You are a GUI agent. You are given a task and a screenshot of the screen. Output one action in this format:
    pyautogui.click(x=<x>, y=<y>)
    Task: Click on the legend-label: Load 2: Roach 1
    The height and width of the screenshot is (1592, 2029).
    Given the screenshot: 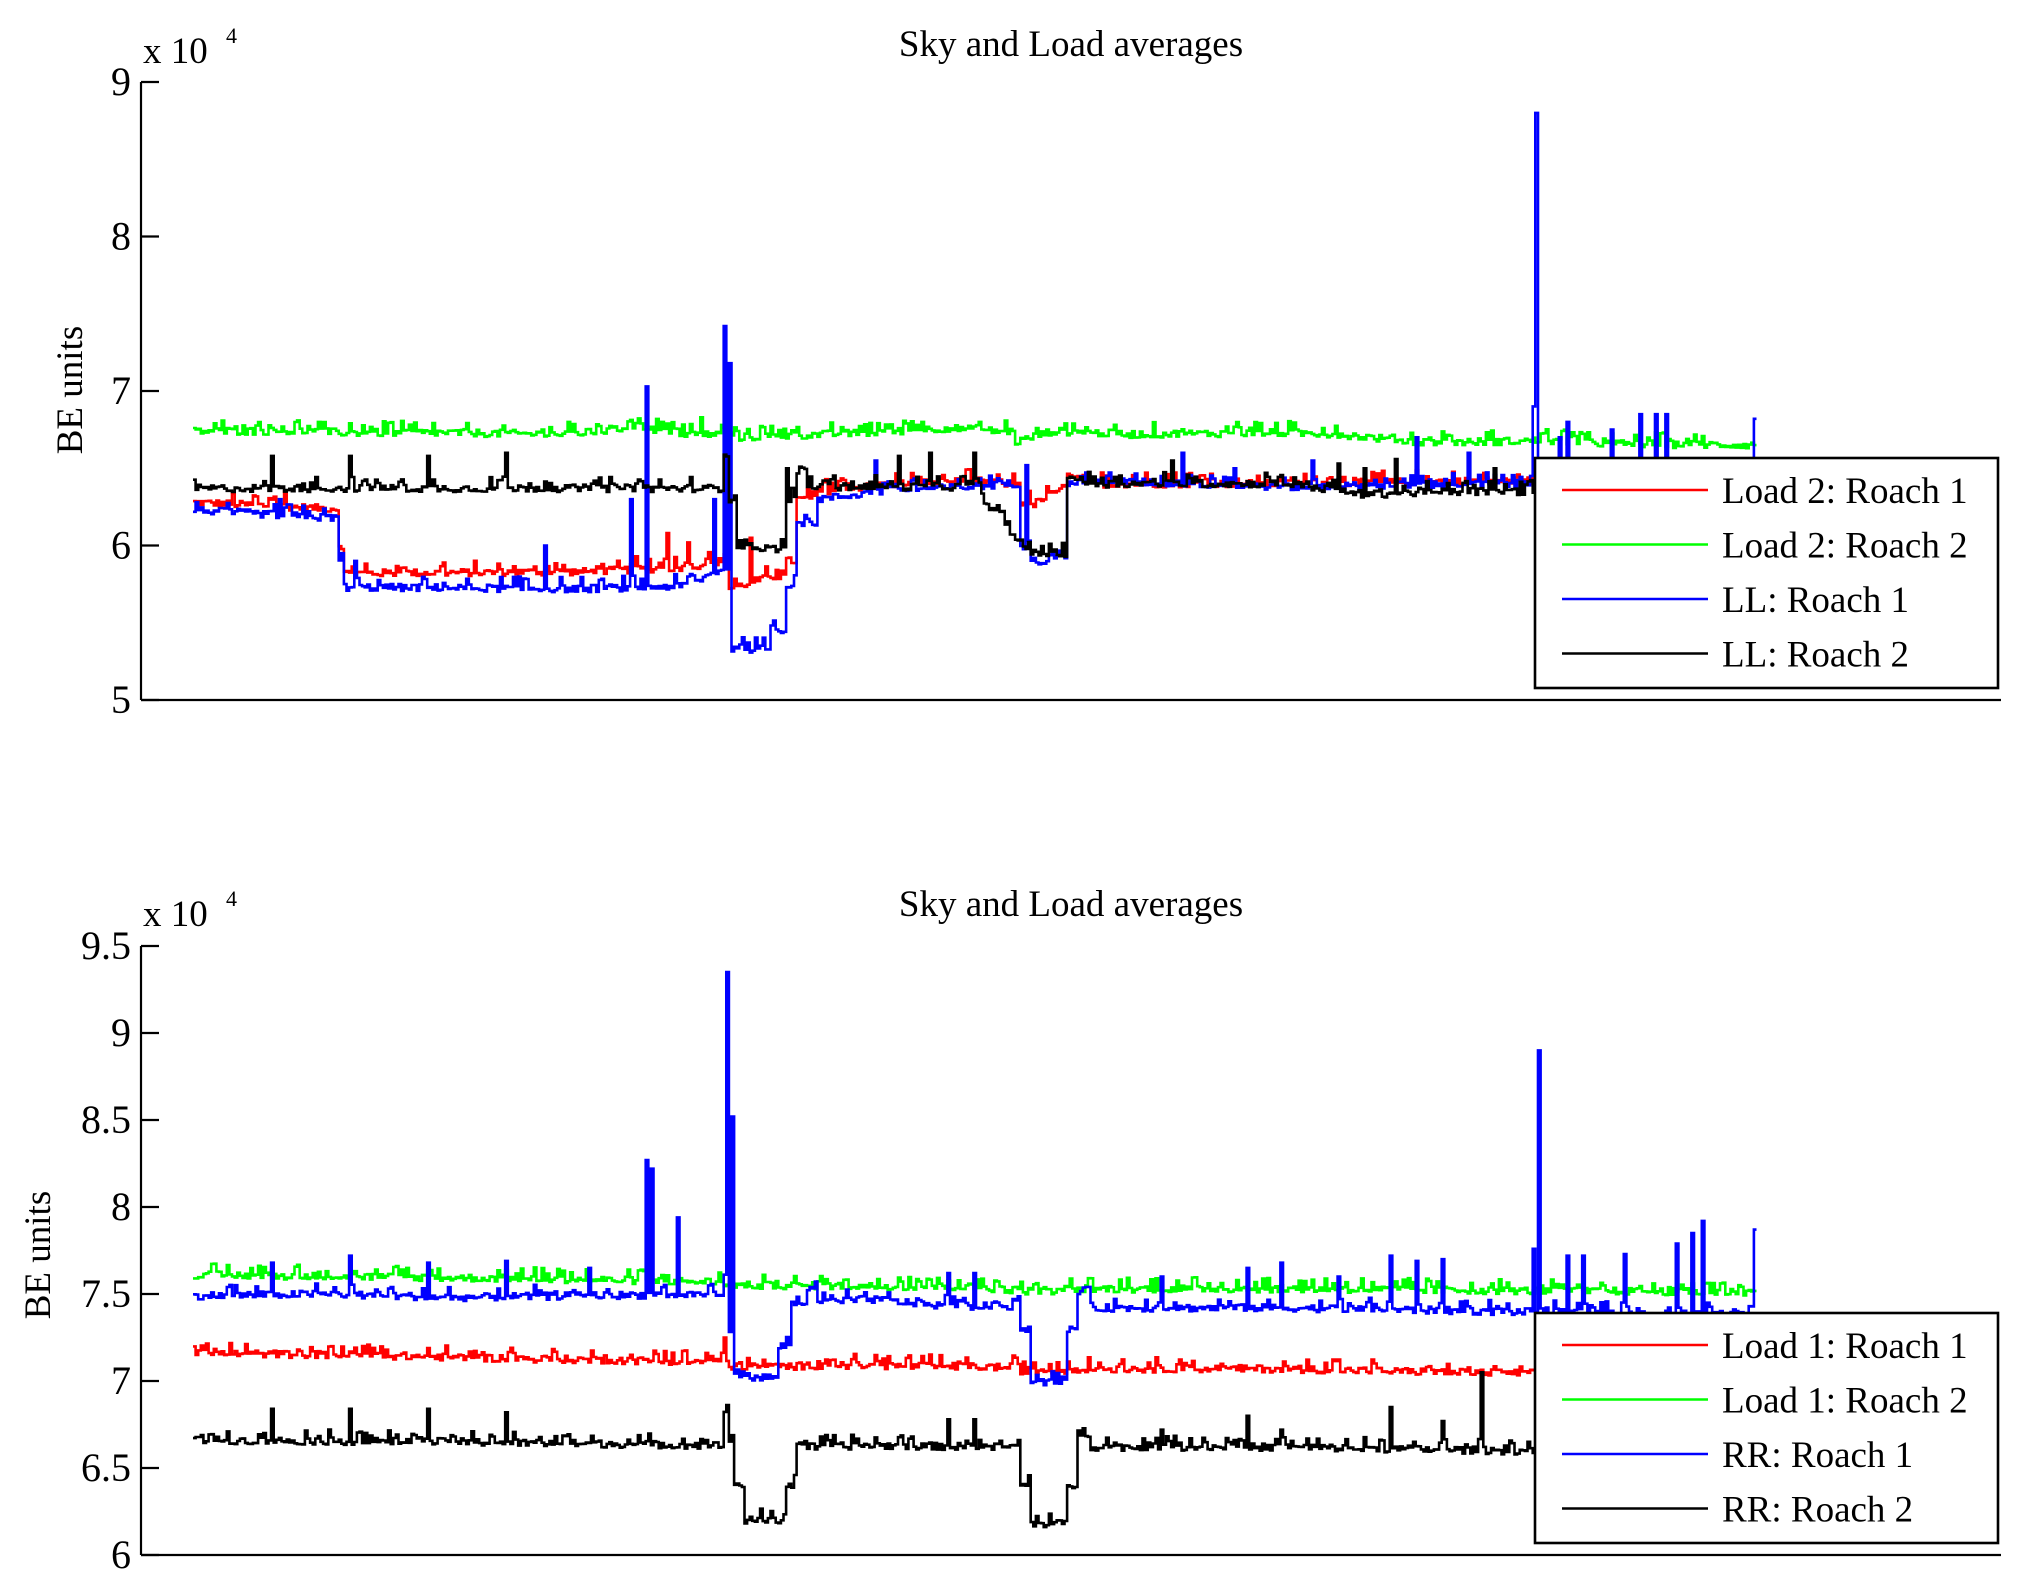 What is the action you would take?
    pyautogui.click(x=1845, y=491)
    